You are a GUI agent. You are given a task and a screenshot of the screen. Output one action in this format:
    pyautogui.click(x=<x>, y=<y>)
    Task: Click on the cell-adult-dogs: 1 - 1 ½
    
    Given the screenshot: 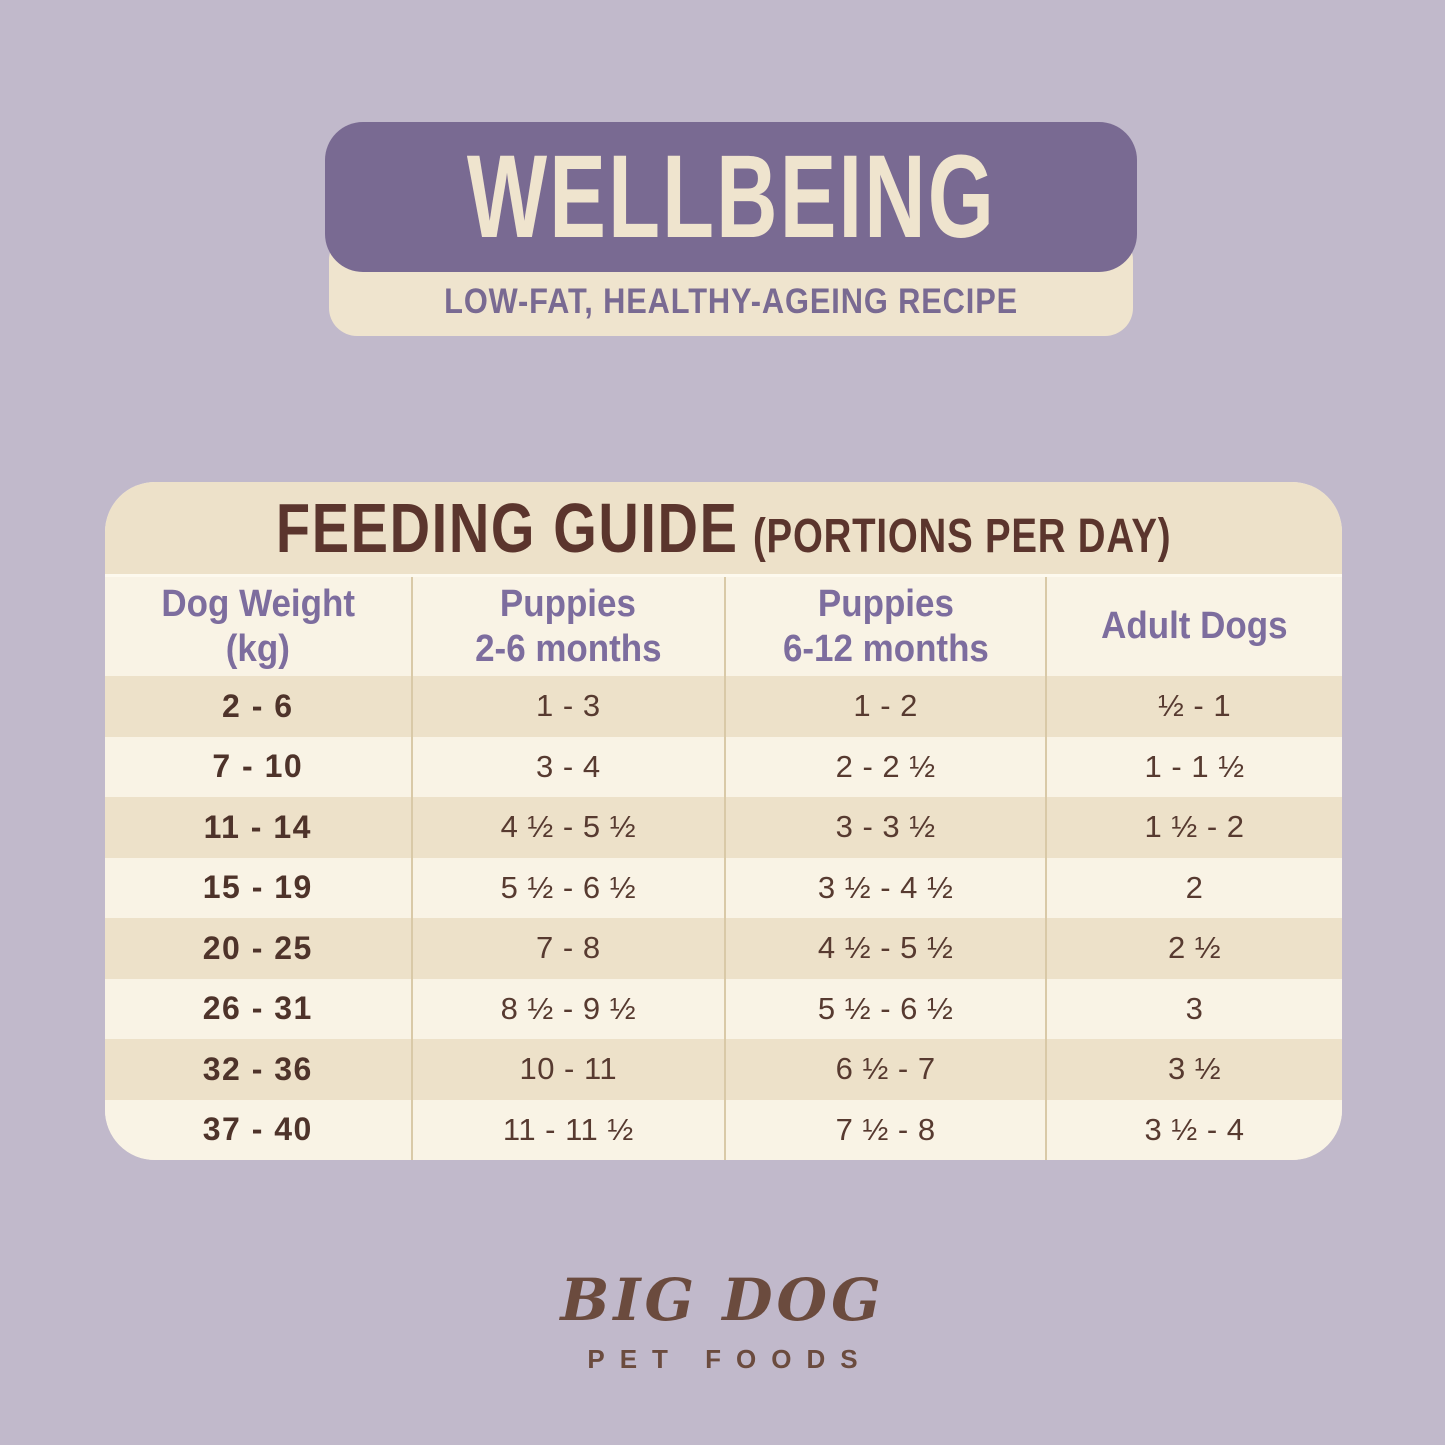 What is the action you would take?
    pyautogui.click(x=1193, y=766)
    